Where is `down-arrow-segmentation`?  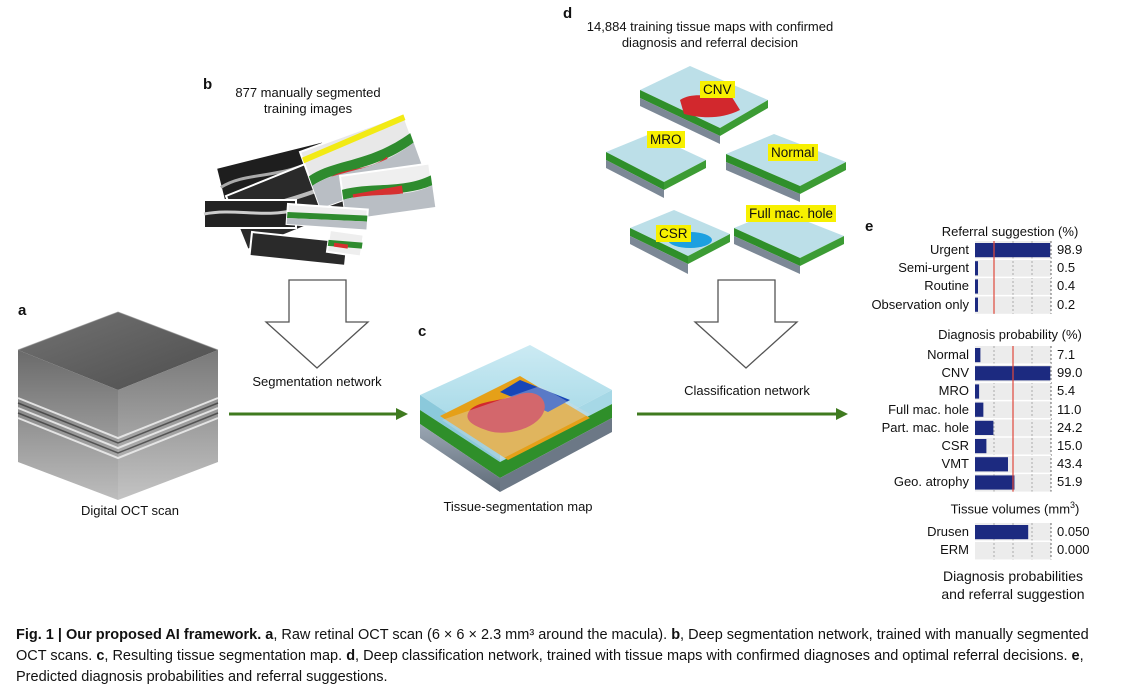 down-arrow-segmentation is located at coordinates (317, 324).